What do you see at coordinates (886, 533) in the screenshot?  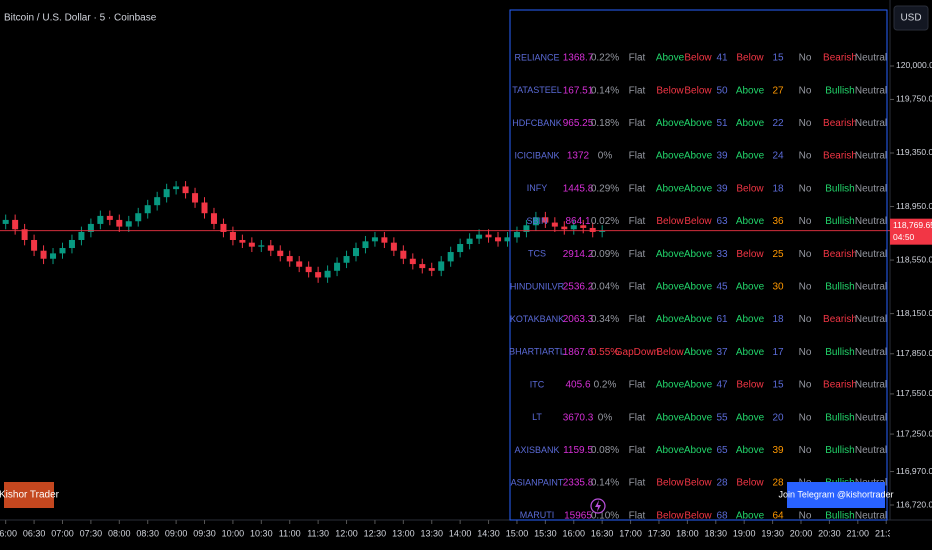 I see `x-tick-label: 21:30` at bounding box center [886, 533].